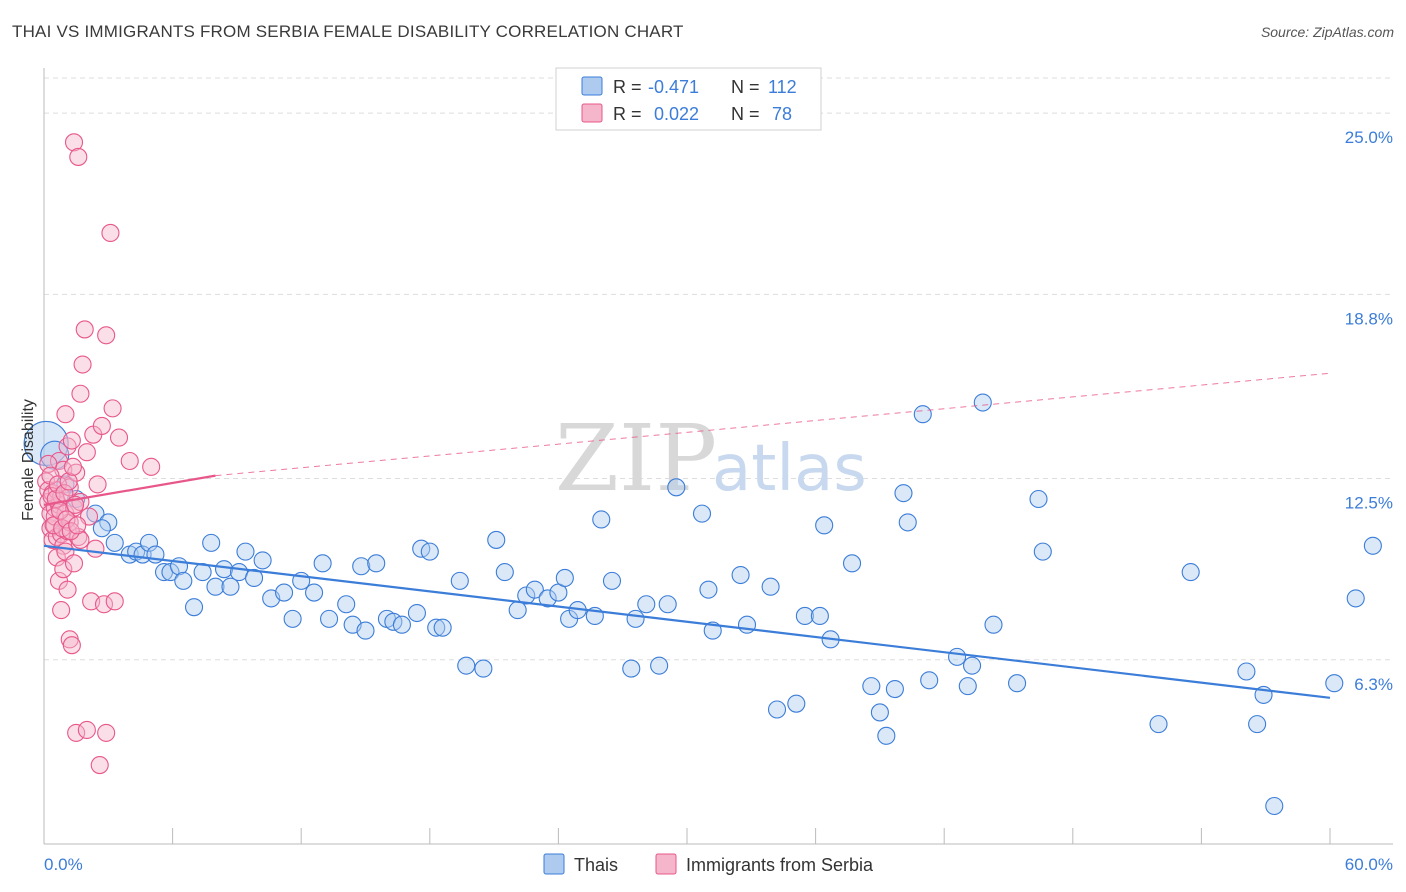 This screenshot has height=892, width=1406. I want to click on legend-r-value-2: 0.022, so click(676, 114).